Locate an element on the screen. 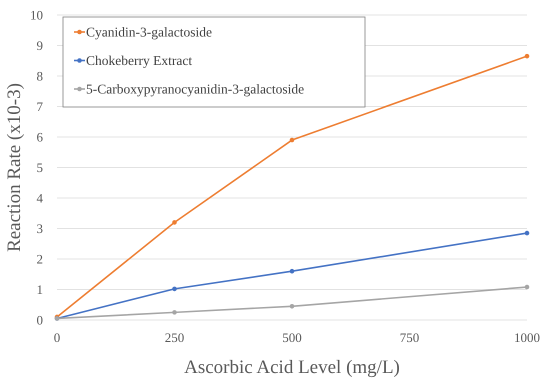 Image resolution: width=550 pixels, height=385 pixels. x-tick-label: 500 is located at coordinates (292, 337).